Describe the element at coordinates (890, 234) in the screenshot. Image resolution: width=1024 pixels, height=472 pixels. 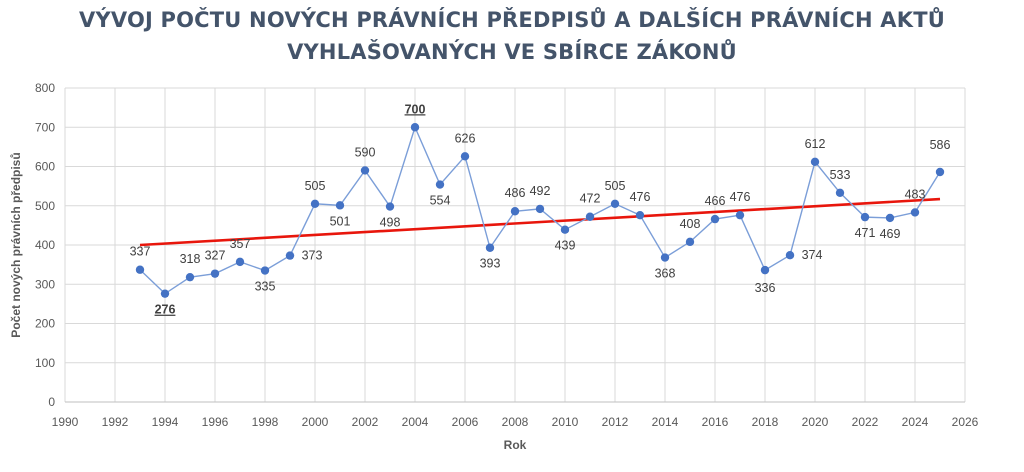
I see `data-label: 469` at that location.